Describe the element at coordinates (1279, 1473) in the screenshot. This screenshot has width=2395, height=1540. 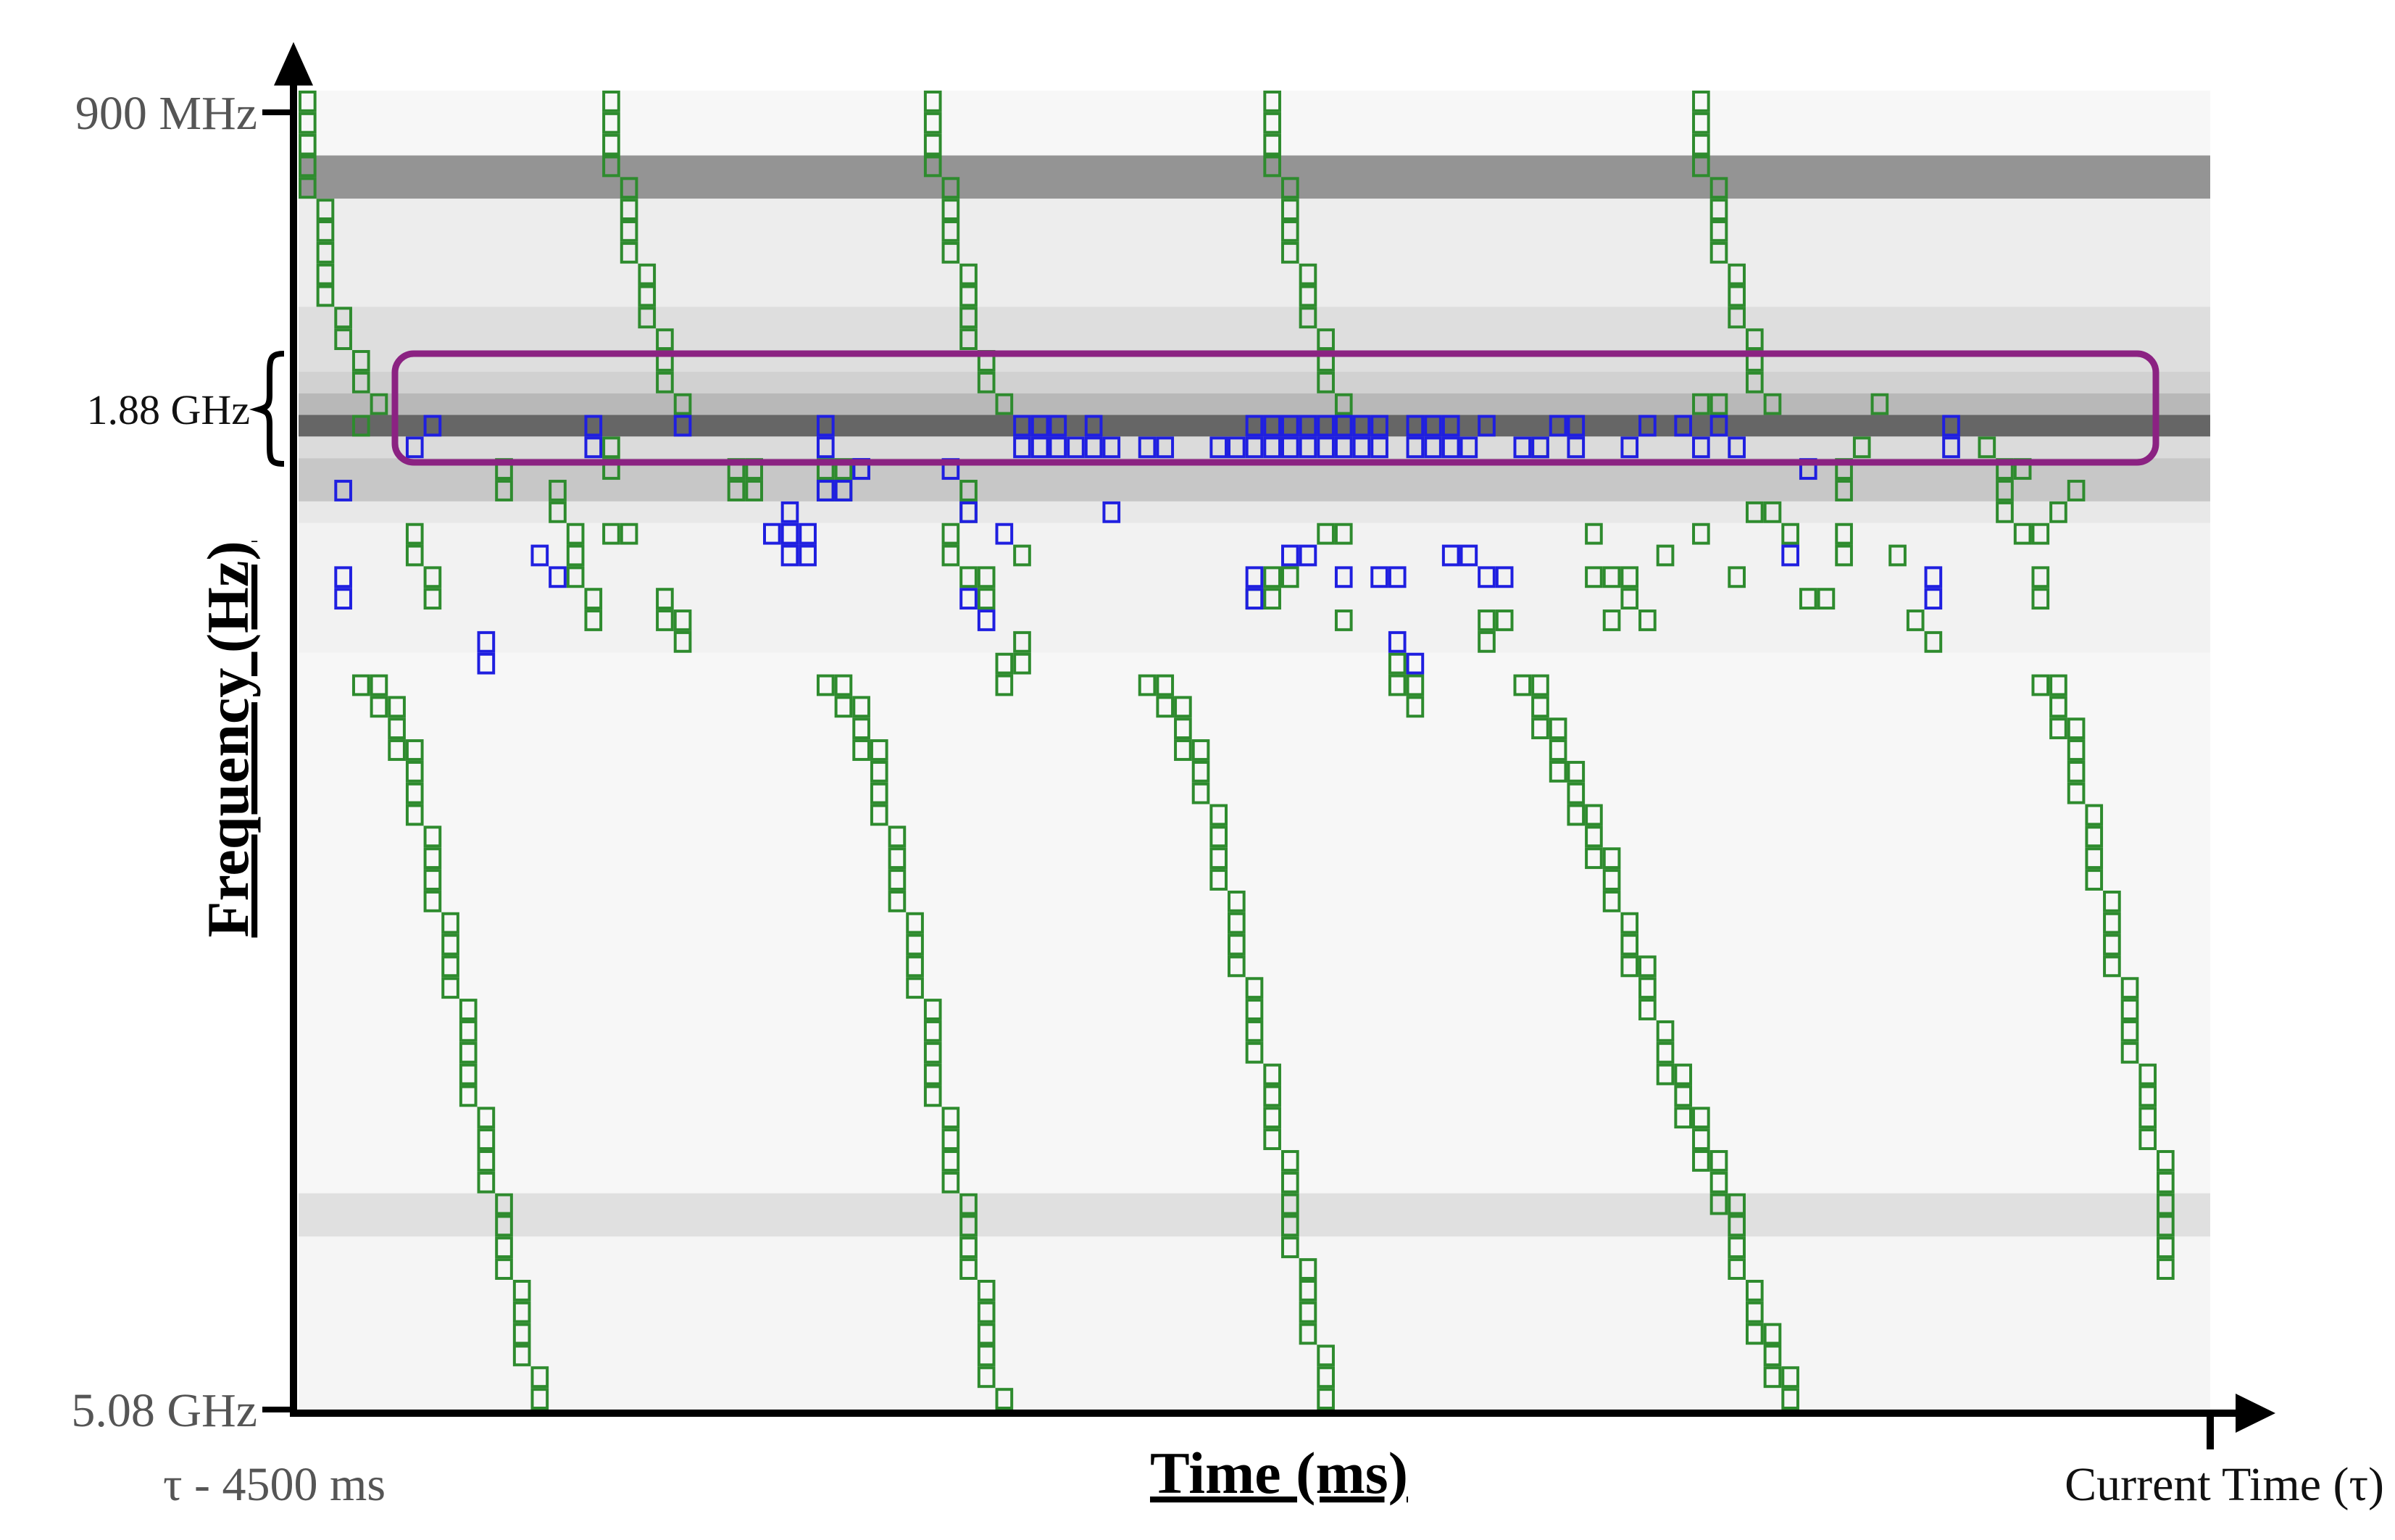
I see `x-axis-title: Time (ms)` at that location.